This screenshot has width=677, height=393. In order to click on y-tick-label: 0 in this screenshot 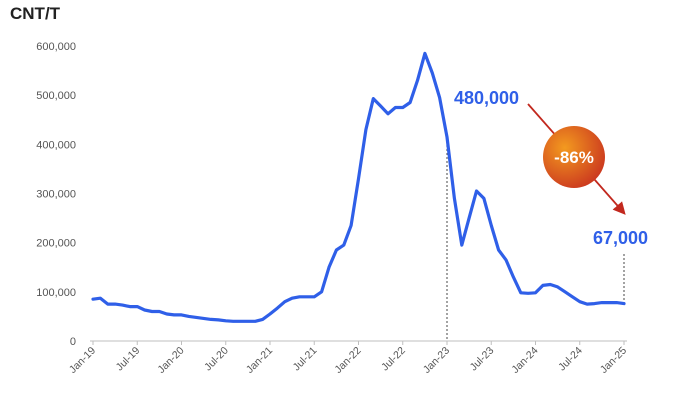, I will do `click(73, 342)`.